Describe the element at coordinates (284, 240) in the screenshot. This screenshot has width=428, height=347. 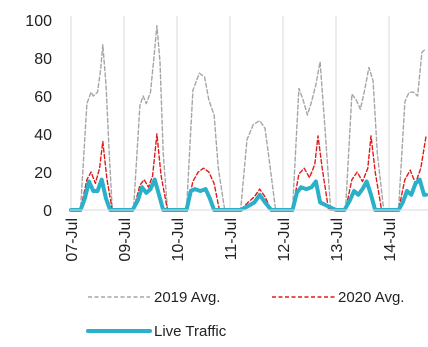
I see `x-tick-label: 12-Jul` at that location.